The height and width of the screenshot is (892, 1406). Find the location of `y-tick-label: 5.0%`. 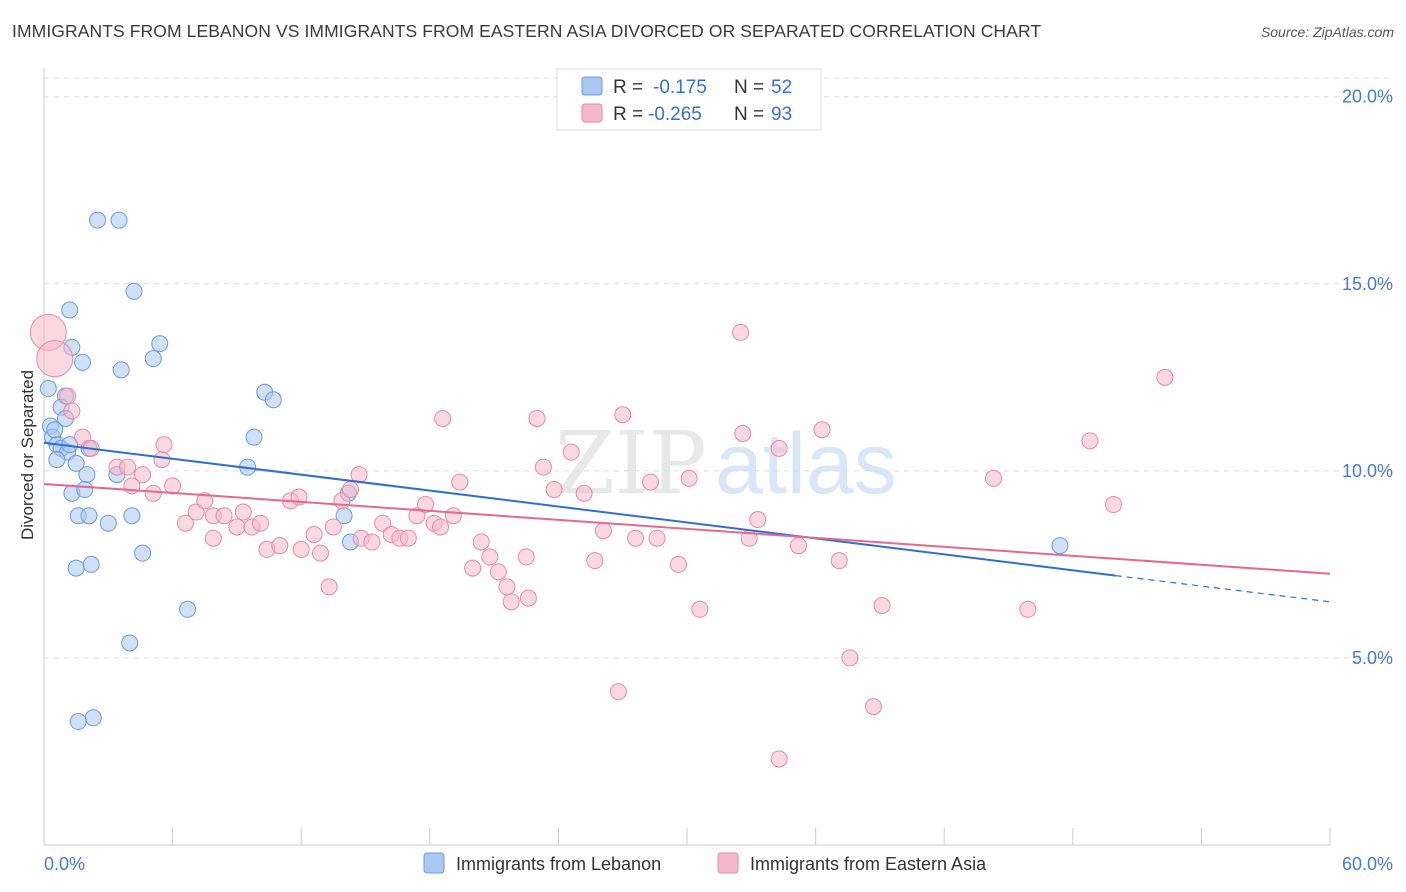

y-tick-label: 5.0% is located at coordinates (1372, 658).